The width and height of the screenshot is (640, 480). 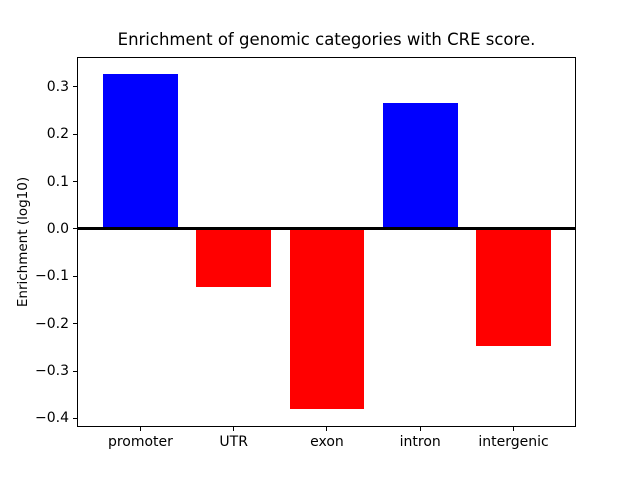 I want to click on y-tick-label: 0.3, so click(x=57, y=86).